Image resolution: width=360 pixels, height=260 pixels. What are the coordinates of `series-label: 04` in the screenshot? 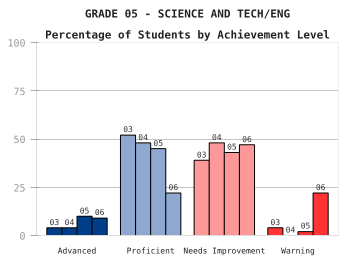 It's located at (69, 222).